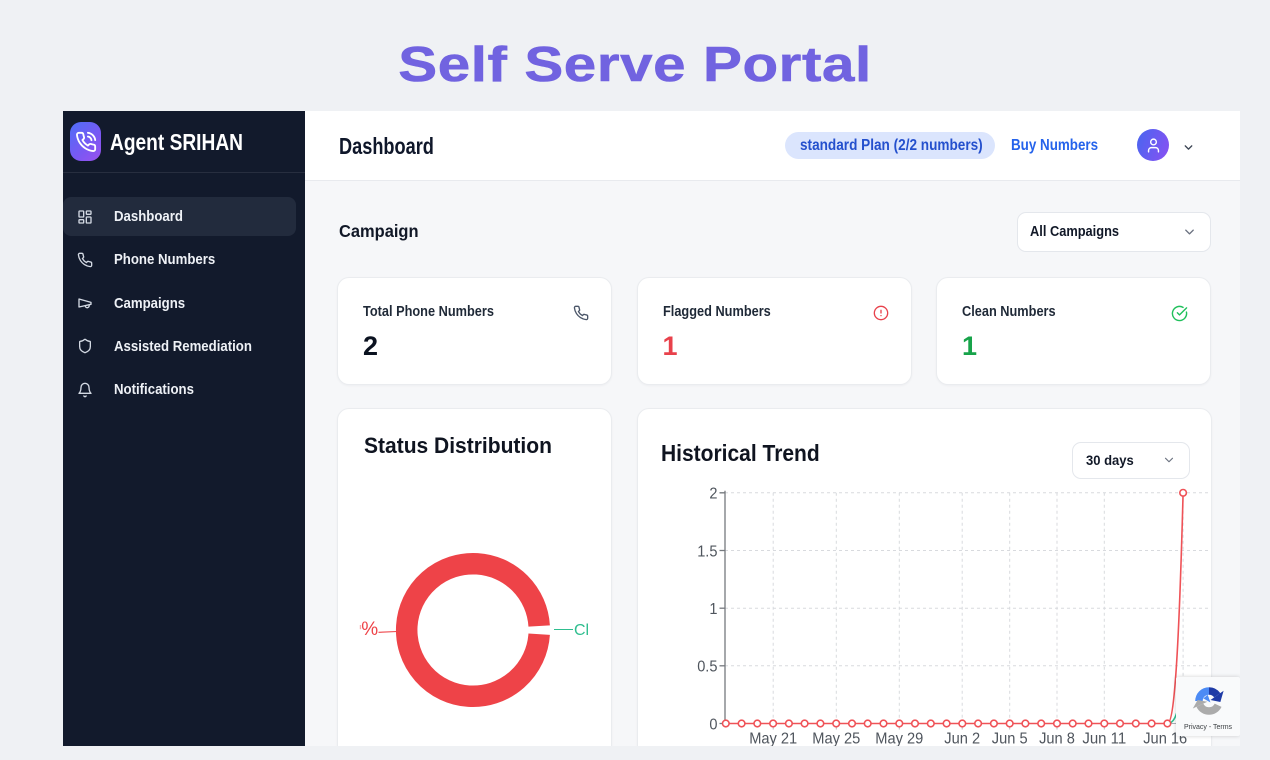 The height and width of the screenshot is (760, 1270). I want to click on svg-text: Jun 8, so click(1057, 738).